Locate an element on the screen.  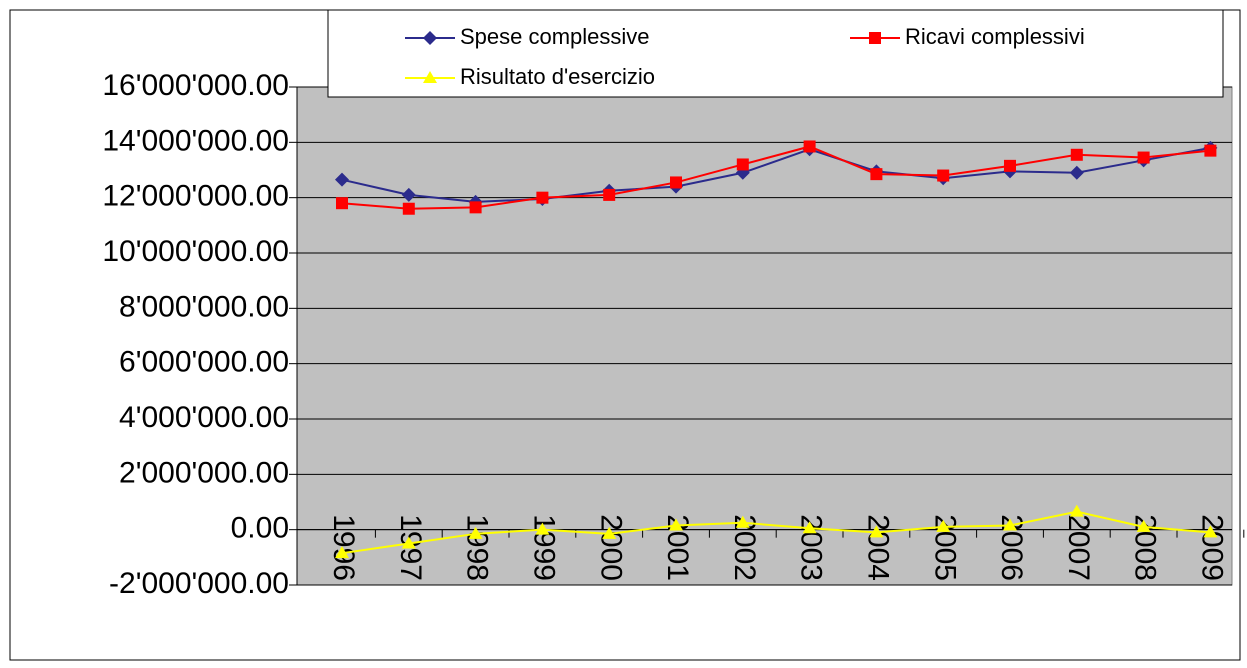
y-tick-label: 12'000'000.00 is located at coordinates (195, 196).